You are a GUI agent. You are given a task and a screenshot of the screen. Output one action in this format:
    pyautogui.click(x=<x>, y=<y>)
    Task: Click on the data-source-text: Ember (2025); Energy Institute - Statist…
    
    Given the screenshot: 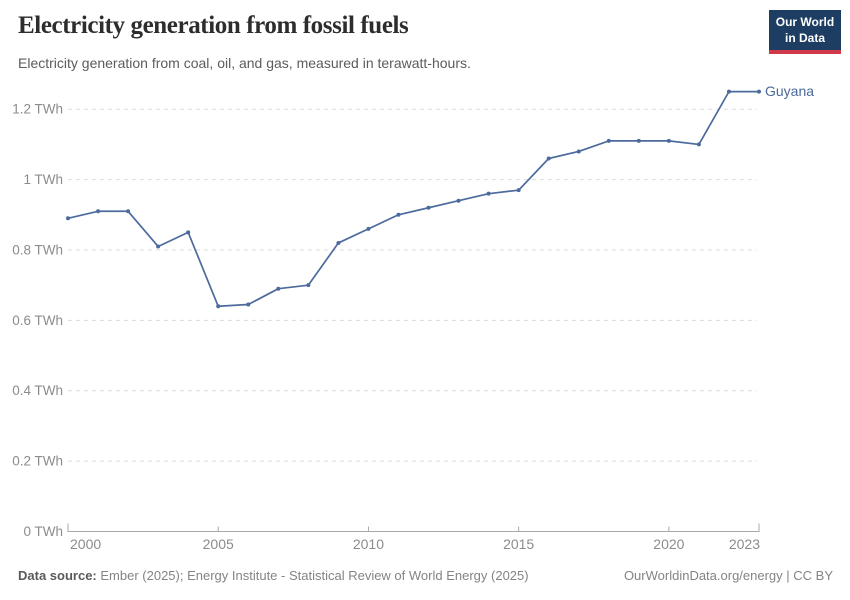 What is the action you would take?
    pyautogui.click(x=314, y=575)
    